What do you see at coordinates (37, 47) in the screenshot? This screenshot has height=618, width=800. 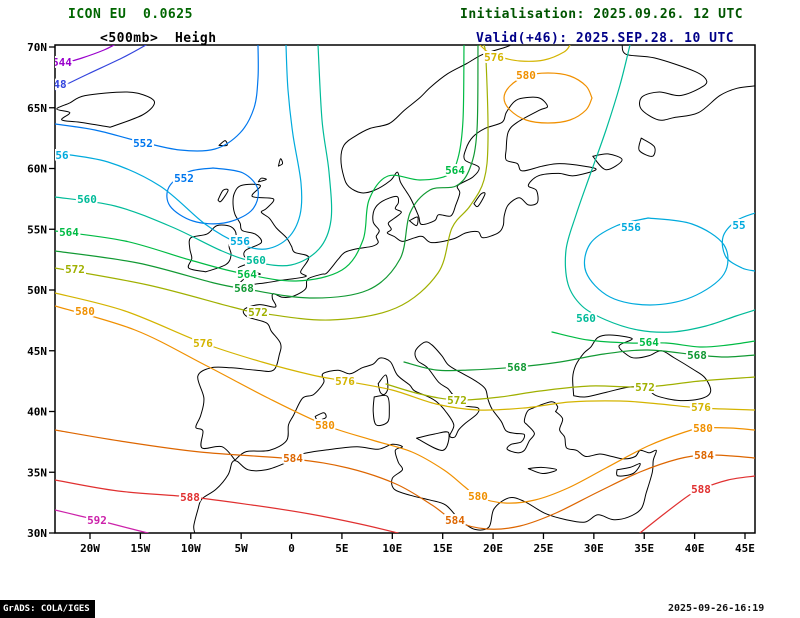 I see `lat-tick-label: 70N` at bounding box center [37, 47].